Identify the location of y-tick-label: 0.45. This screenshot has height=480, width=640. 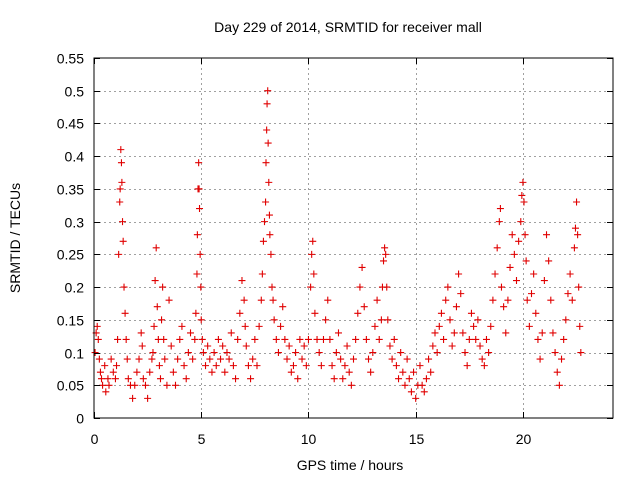
(70, 124).